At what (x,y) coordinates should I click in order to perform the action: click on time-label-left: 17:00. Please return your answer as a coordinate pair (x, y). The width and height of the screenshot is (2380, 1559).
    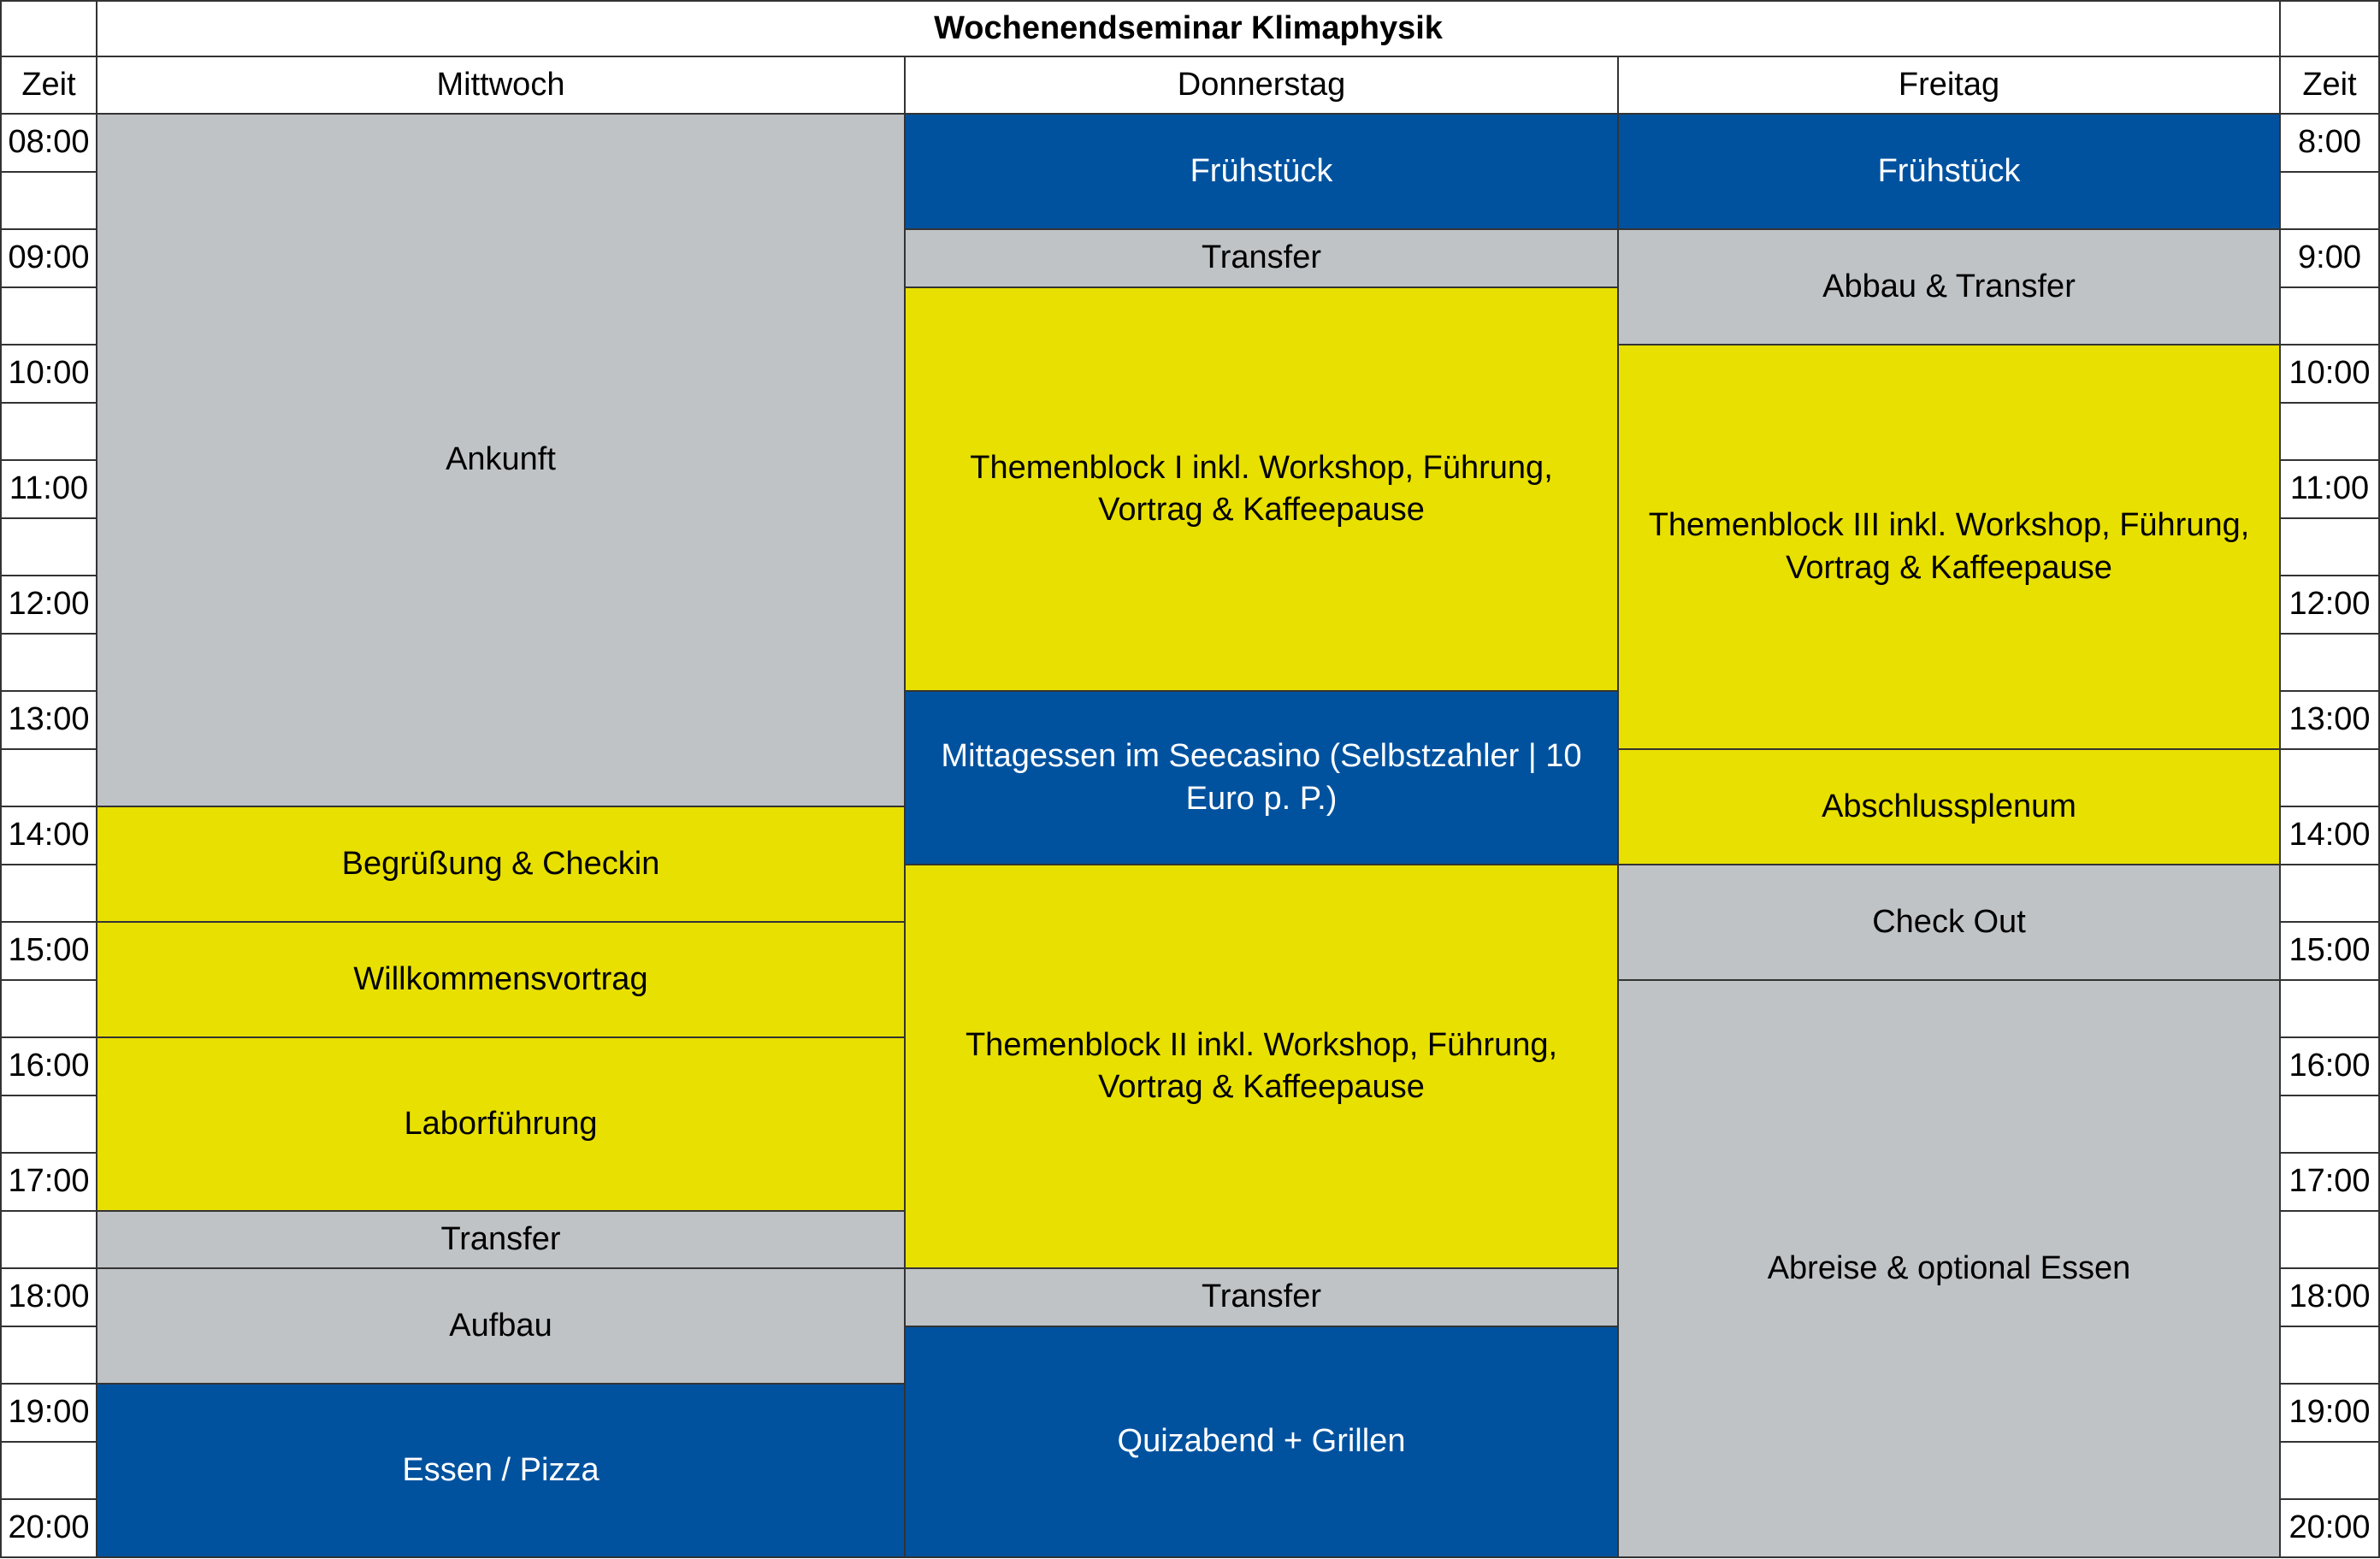
    Looking at the image, I should click on (48, 1183).